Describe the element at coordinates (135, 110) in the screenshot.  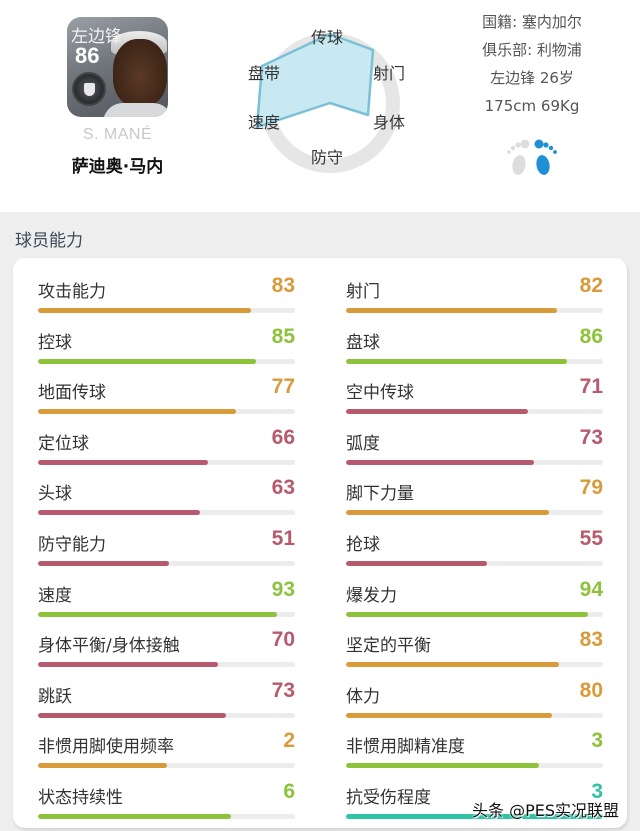
I see `player-photo-shirt` at that location.